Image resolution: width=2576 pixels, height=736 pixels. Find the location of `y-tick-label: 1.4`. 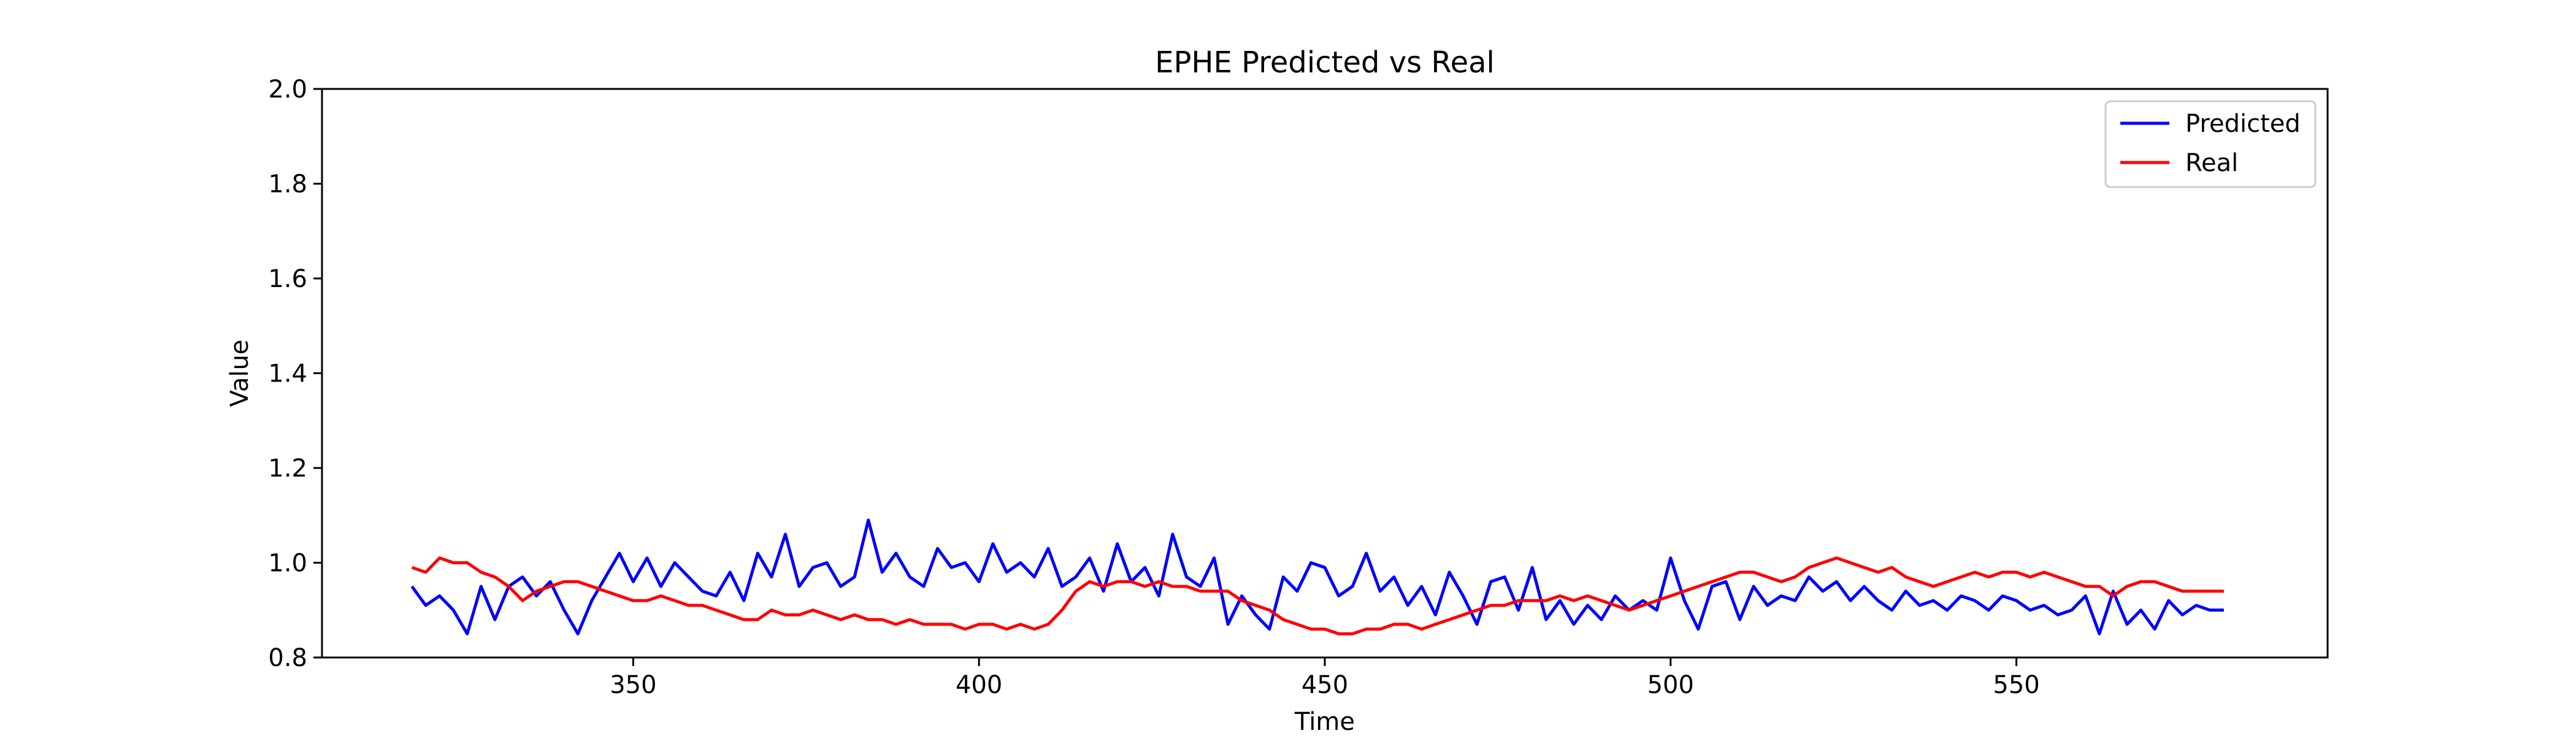

y-tick-label: 1.4 is located at coordinates (287, 374).